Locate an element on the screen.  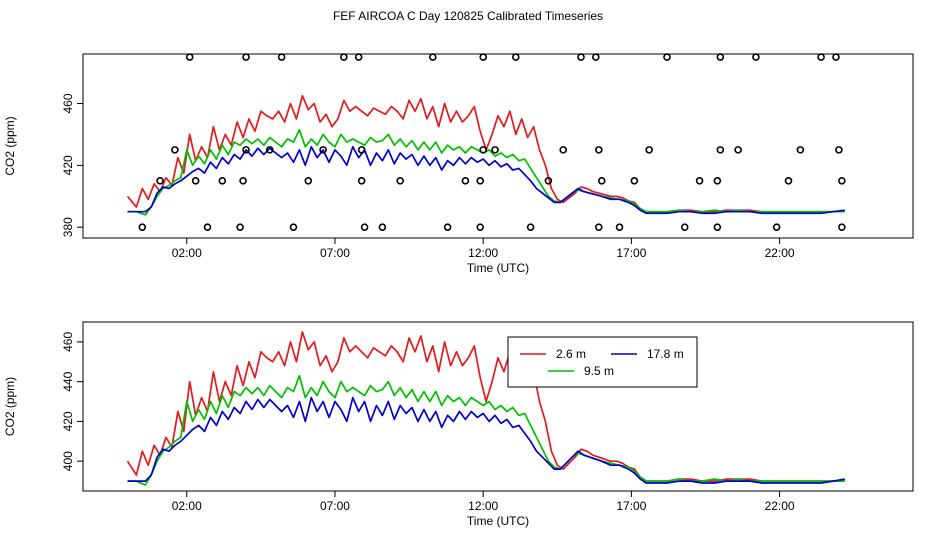
top-x-axis-label: Time (UTC) is located at coordinates (498, 268).